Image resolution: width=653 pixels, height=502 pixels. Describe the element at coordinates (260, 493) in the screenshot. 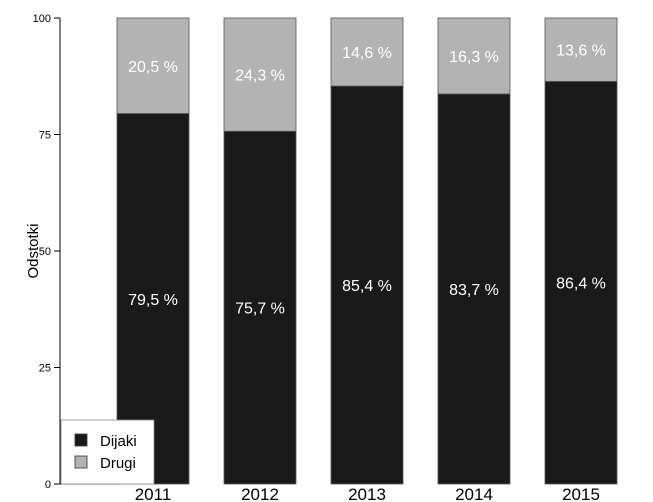

I see `x-category-label: 2012` at that location.